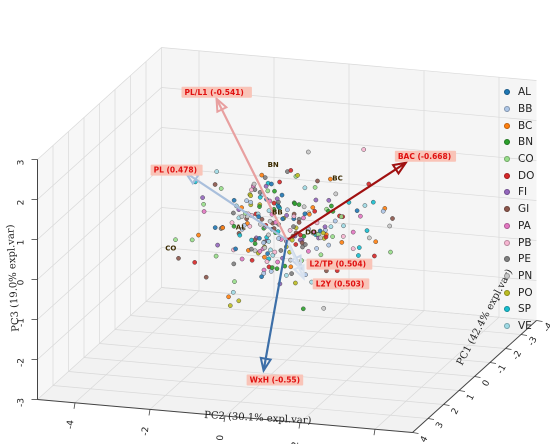 The height and width of the screenshot is (444, 550). What do you see at coordinates (519, 242) in the screenshot?
I see `legend-item: PB` at bounding box center [519, 242].